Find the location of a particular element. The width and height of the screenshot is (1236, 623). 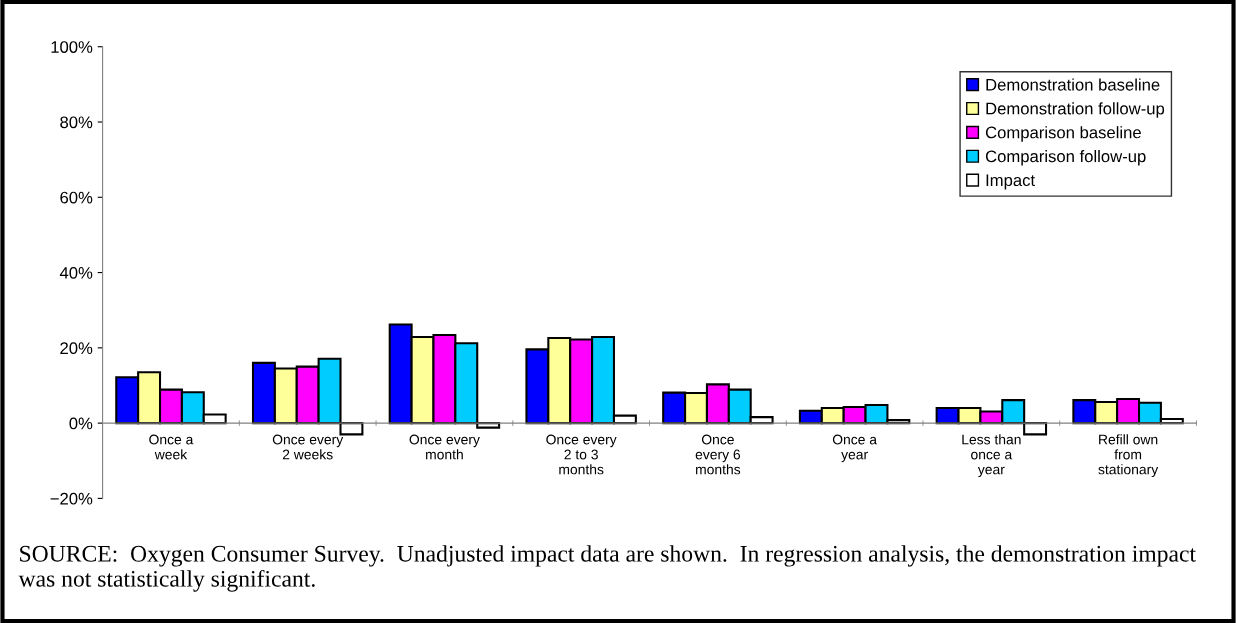

x-tick-label: Once a week is located at coordinates (171, 447).